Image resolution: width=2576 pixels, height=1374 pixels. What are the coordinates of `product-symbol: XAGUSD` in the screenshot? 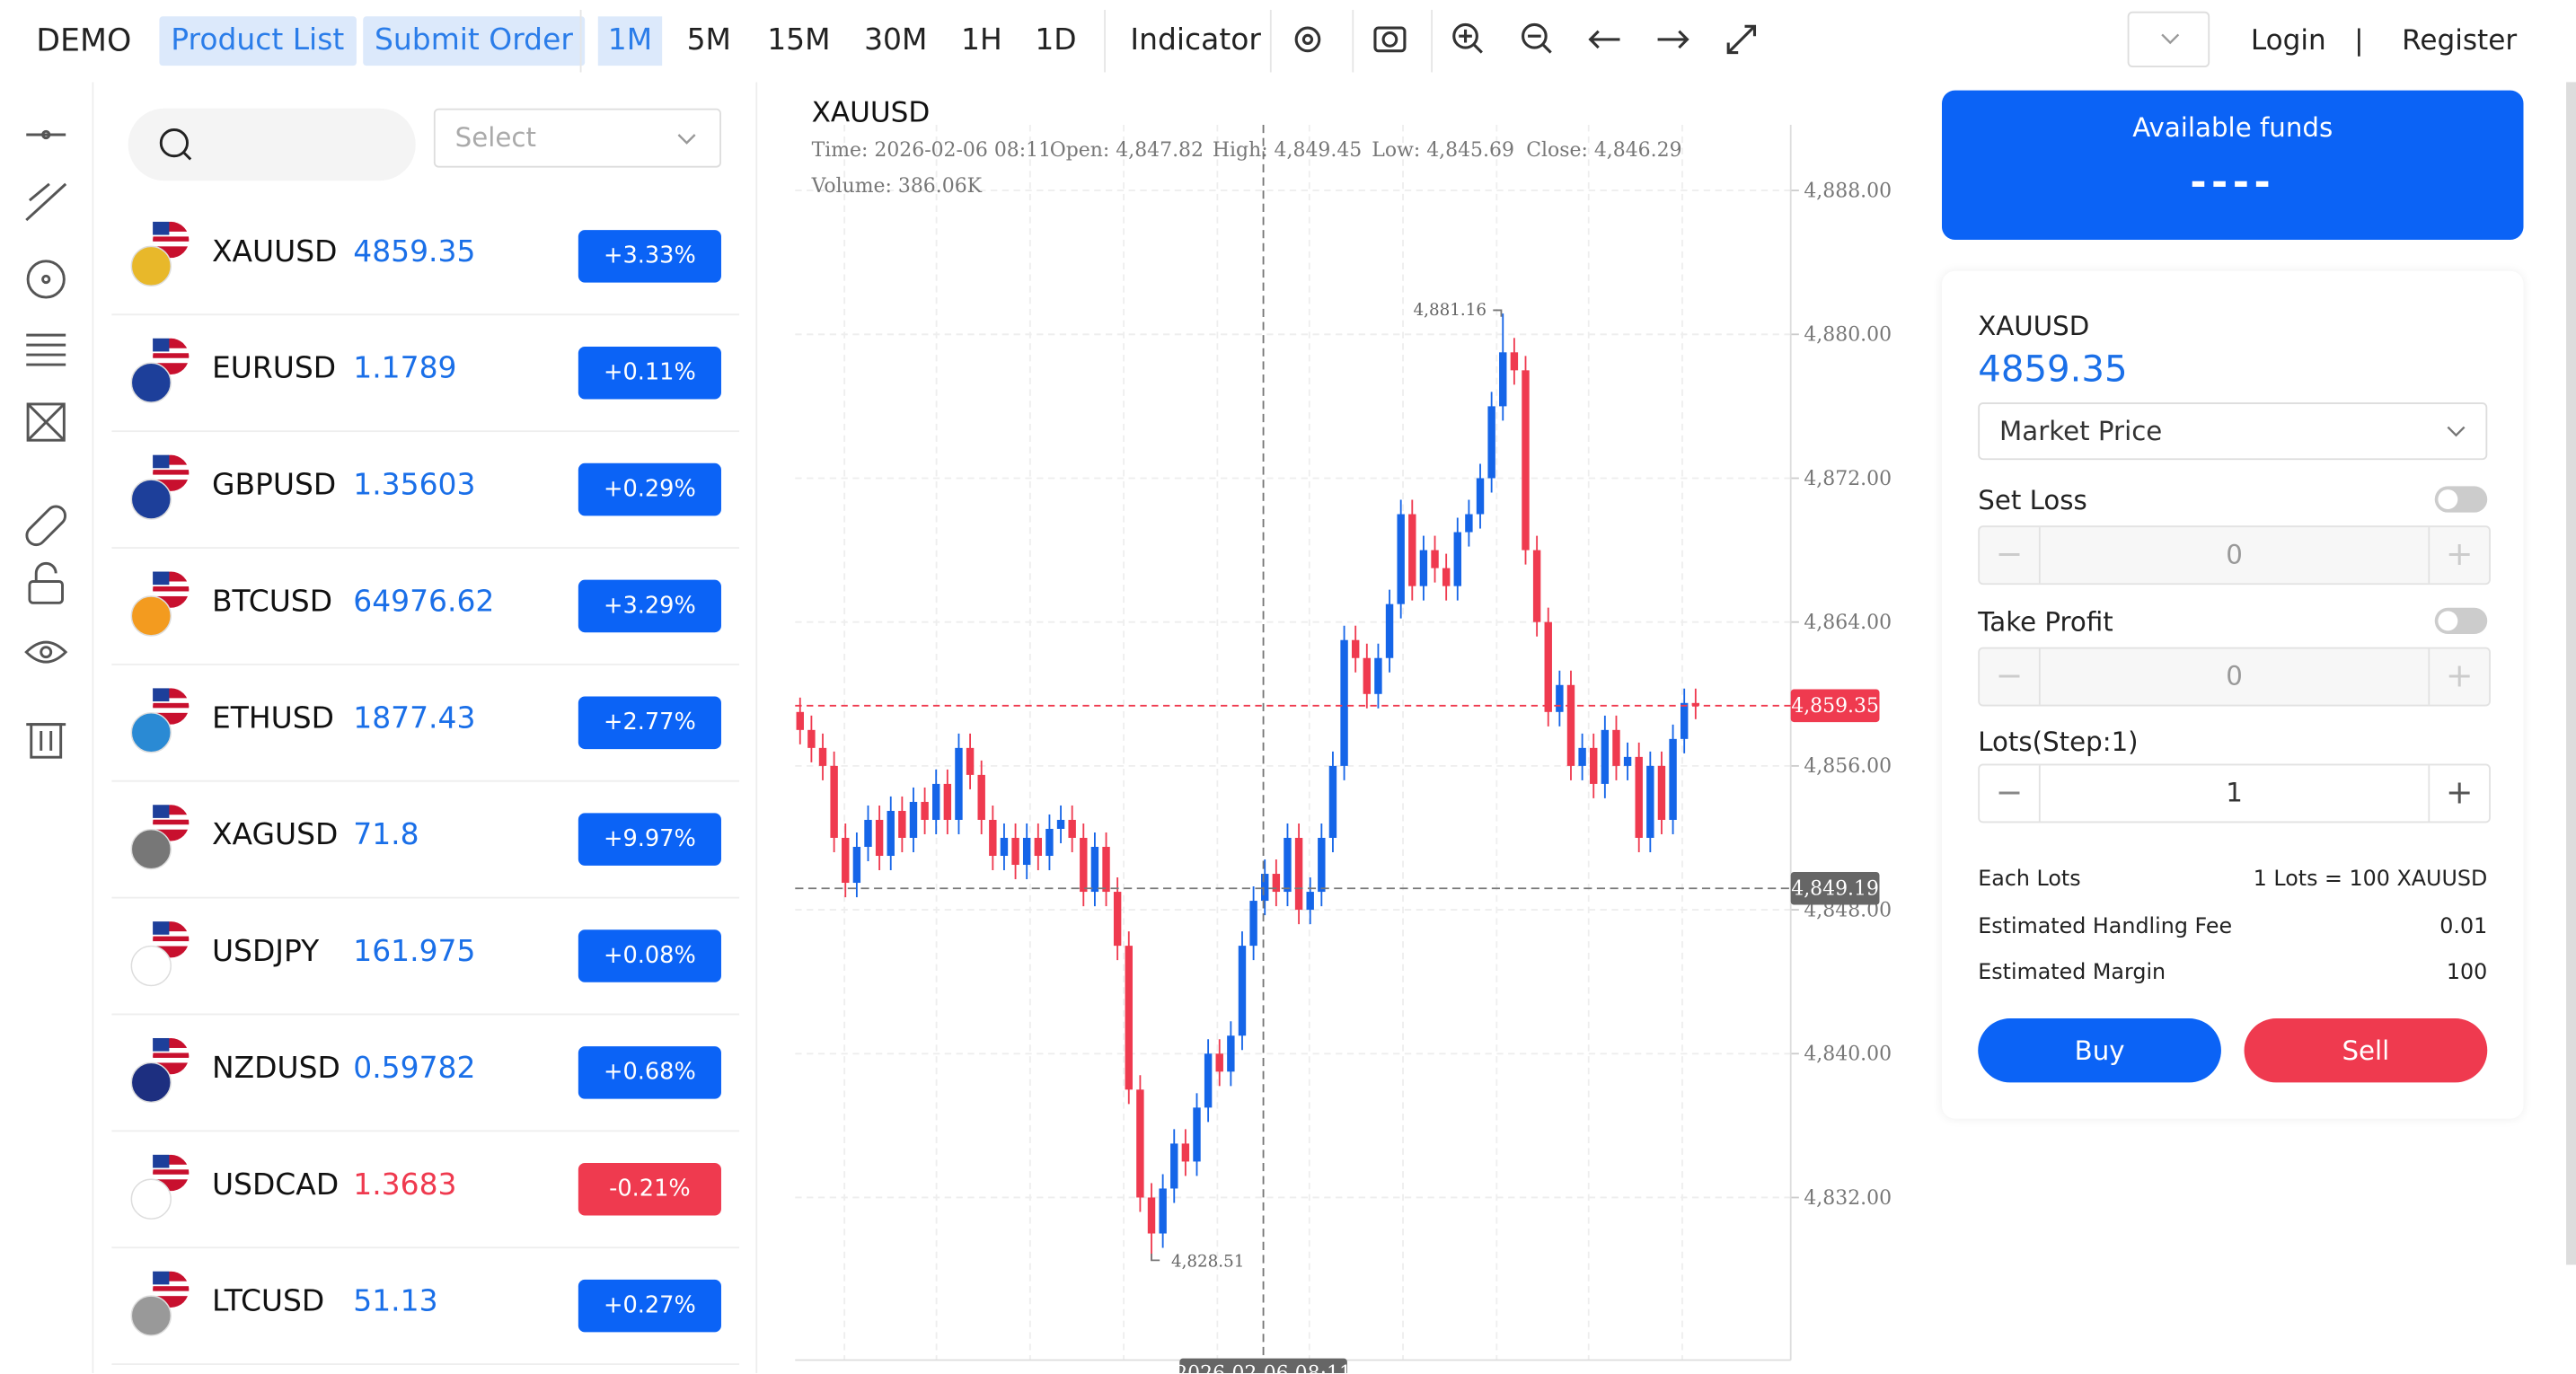 It's located at (275, 835).